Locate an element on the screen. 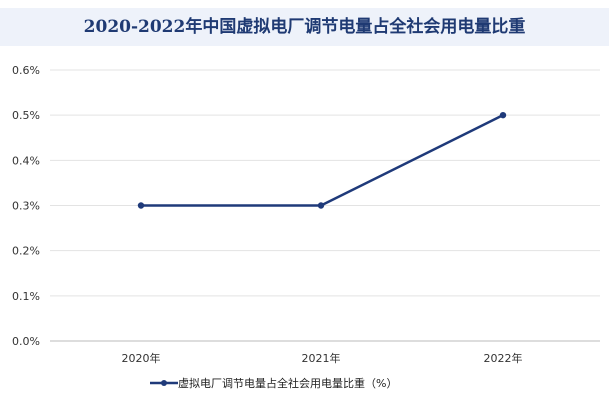 This screenshot has height=400, width=609. title-band is located at coordinates (304, 27).